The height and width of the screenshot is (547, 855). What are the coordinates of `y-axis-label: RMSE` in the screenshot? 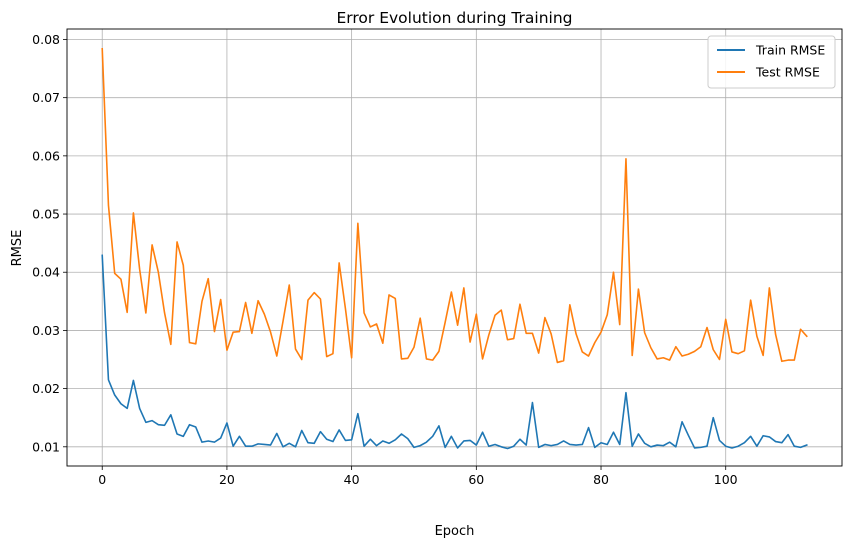 It's located at (17, 248).